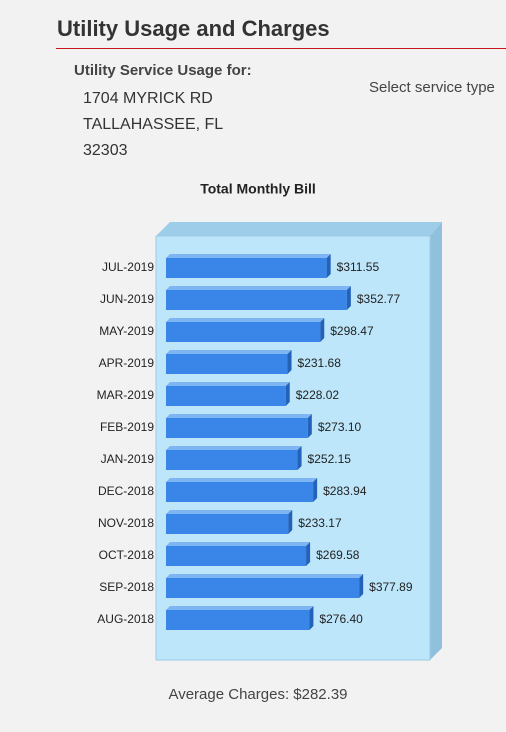 The image size is (506, 732). I want to click on category-label: MAY-2019, so click(126, 331).